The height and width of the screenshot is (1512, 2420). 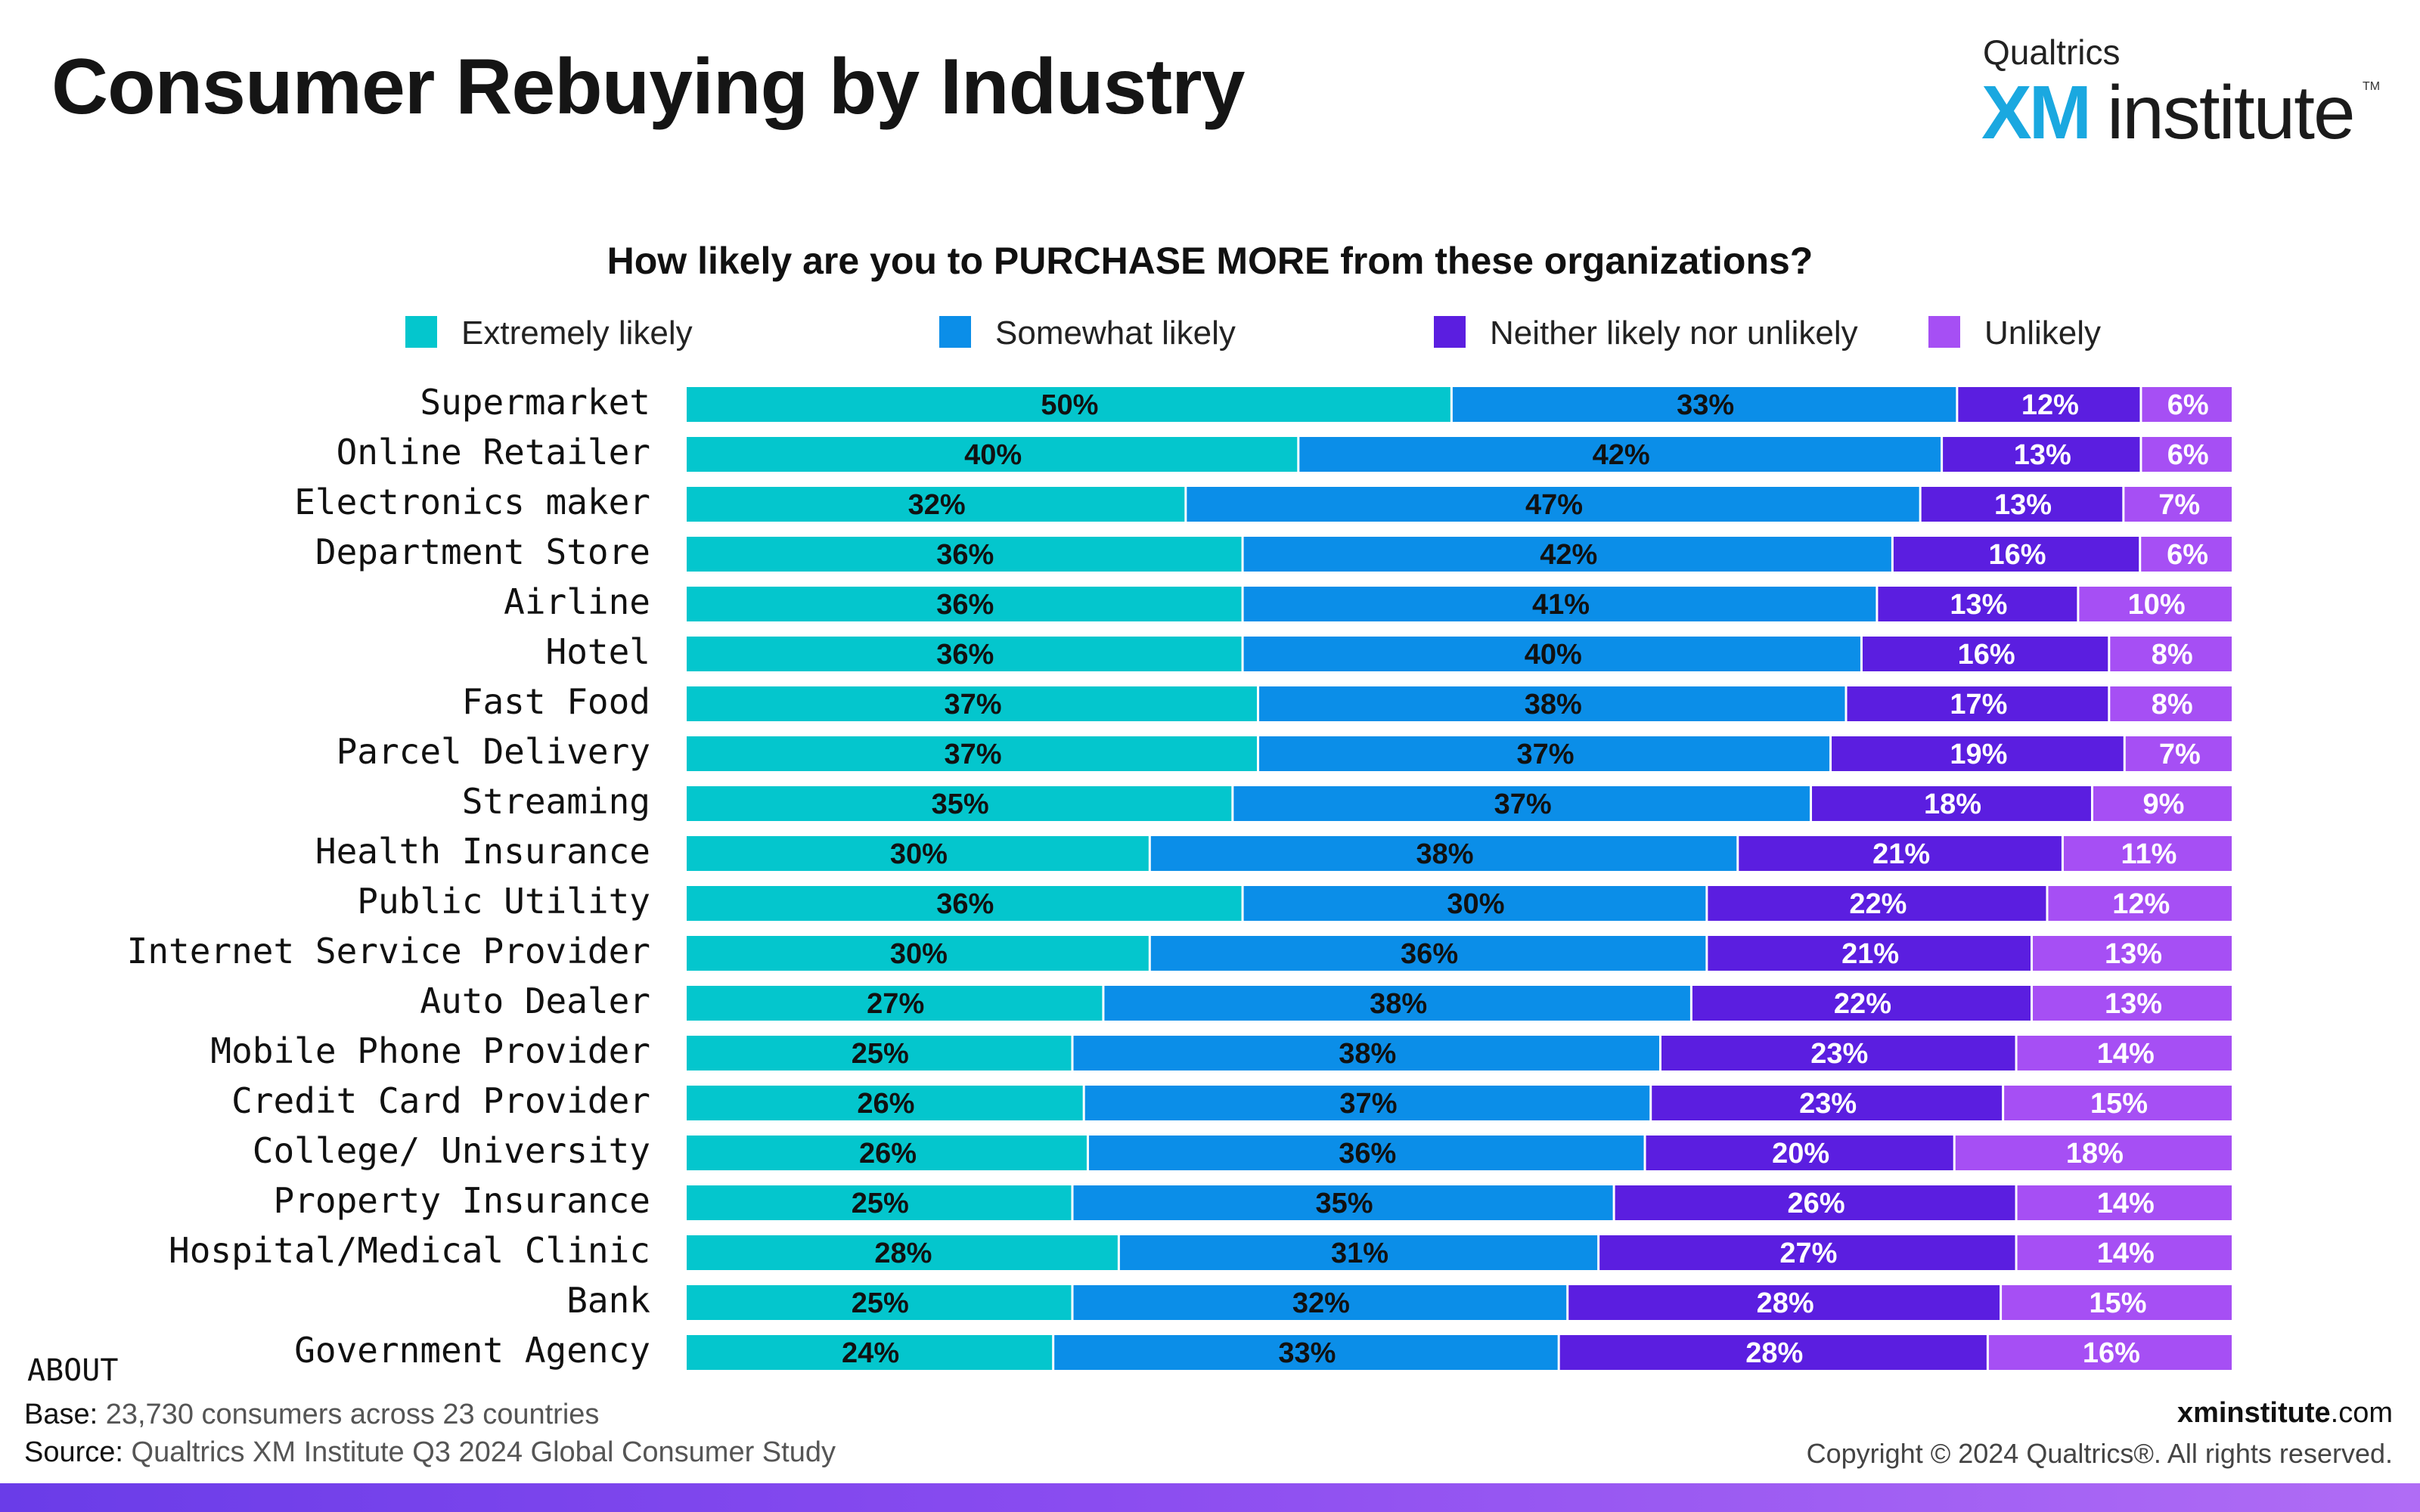 What do you see at coordinates (2157, 605) in the screenshot?
I see `data-label: 10%` at bounding box center [2157, 605].